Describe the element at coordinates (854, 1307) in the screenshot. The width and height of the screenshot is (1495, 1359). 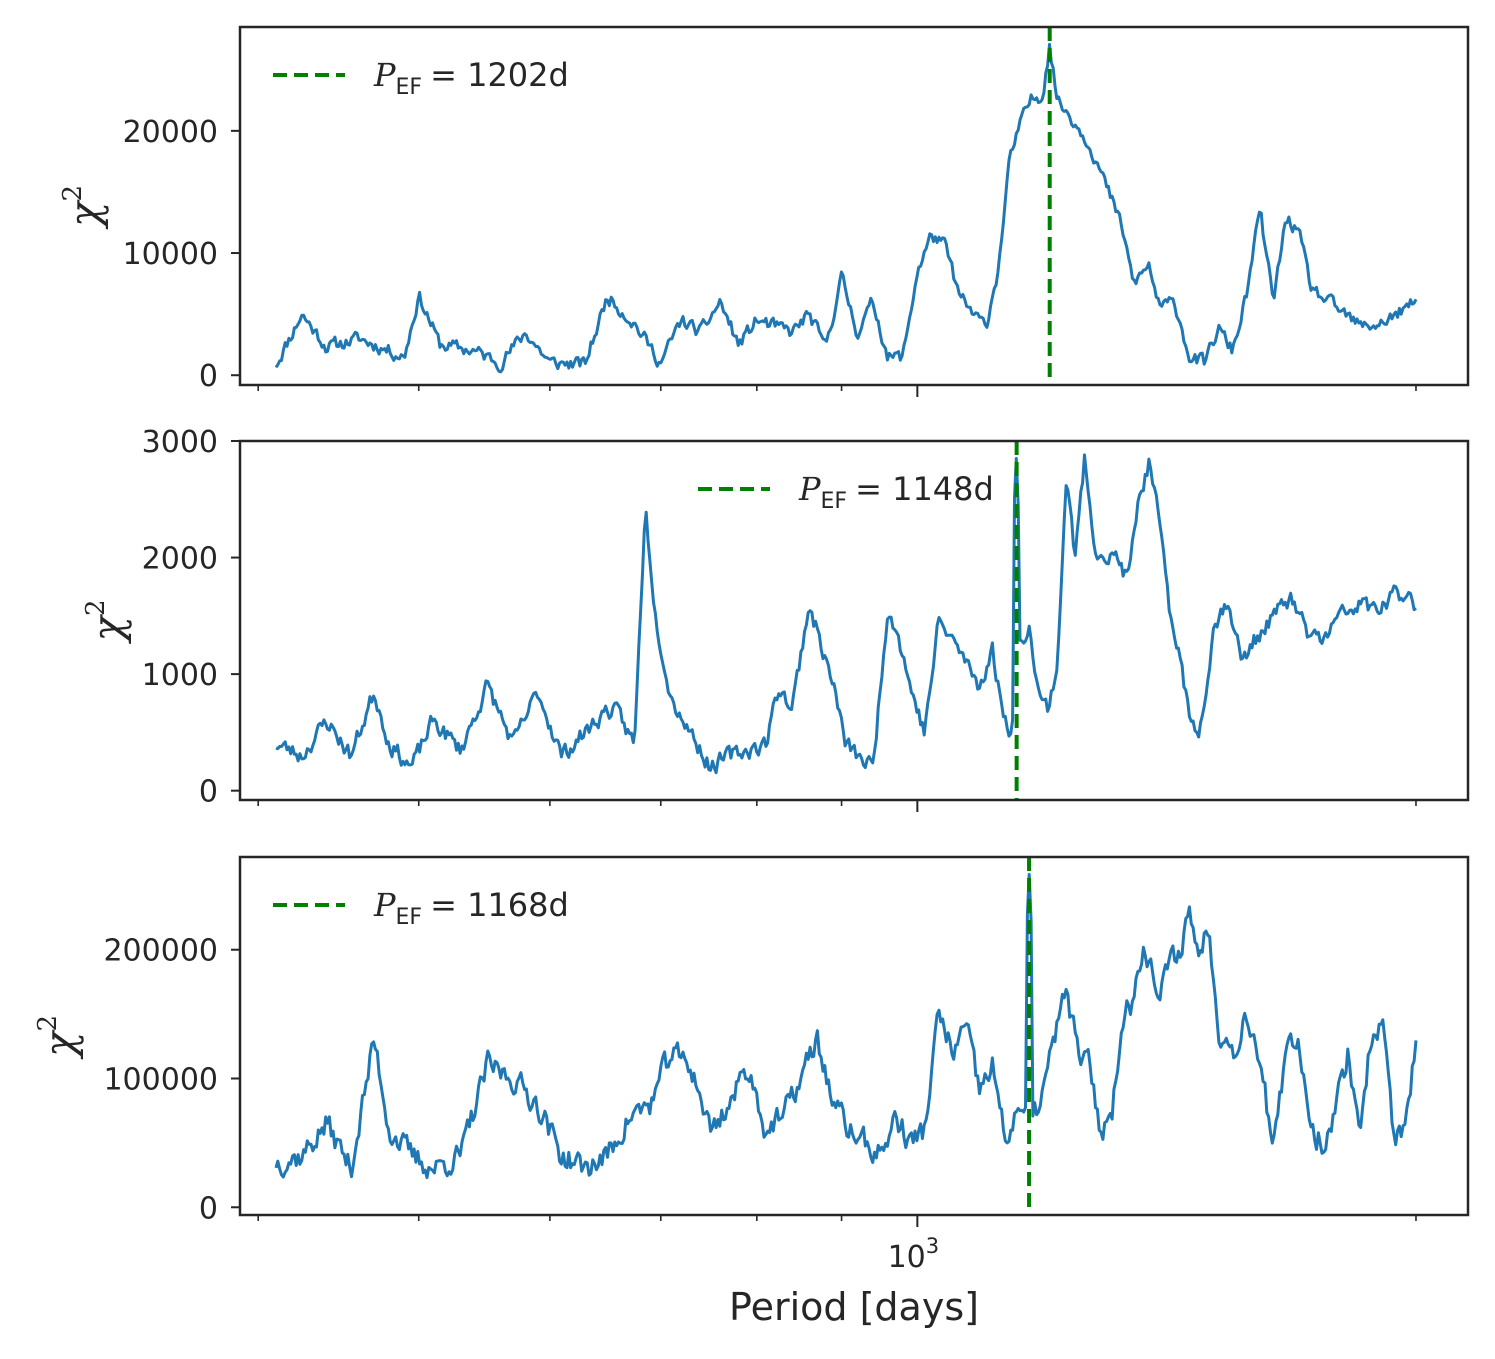
I see `x-axis-title: Period [days]` at that location.